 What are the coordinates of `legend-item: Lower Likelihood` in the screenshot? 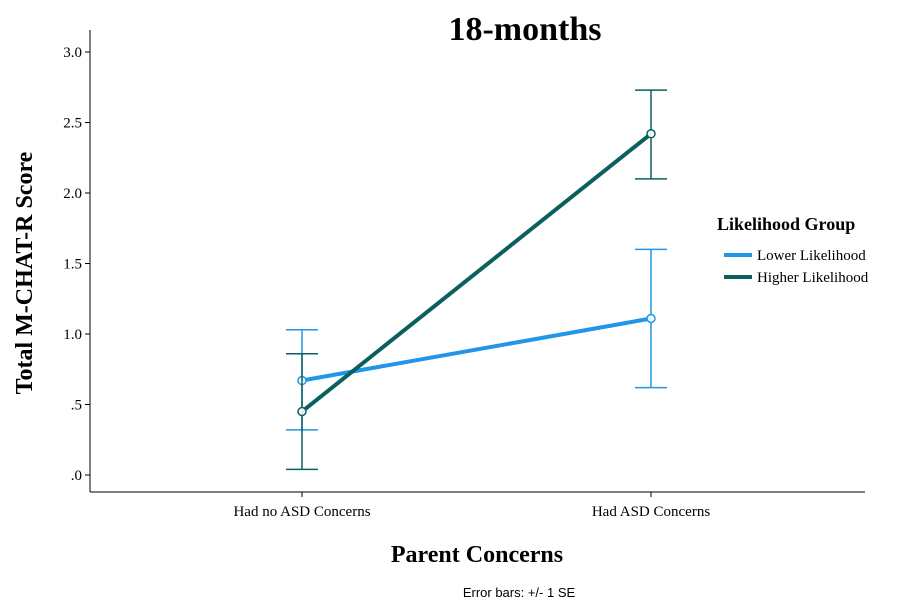 It's located at (795, 256).